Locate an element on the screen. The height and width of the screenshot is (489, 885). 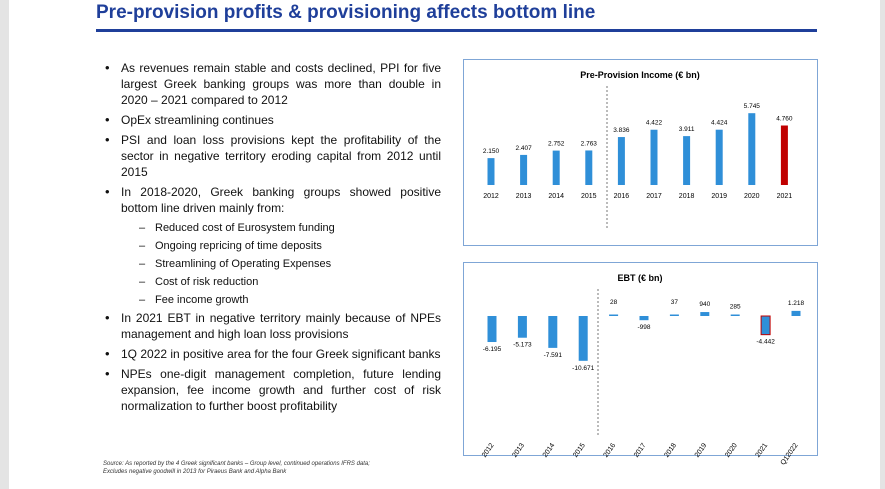
data-label: 5.745 is located at coordinates (752, 106).